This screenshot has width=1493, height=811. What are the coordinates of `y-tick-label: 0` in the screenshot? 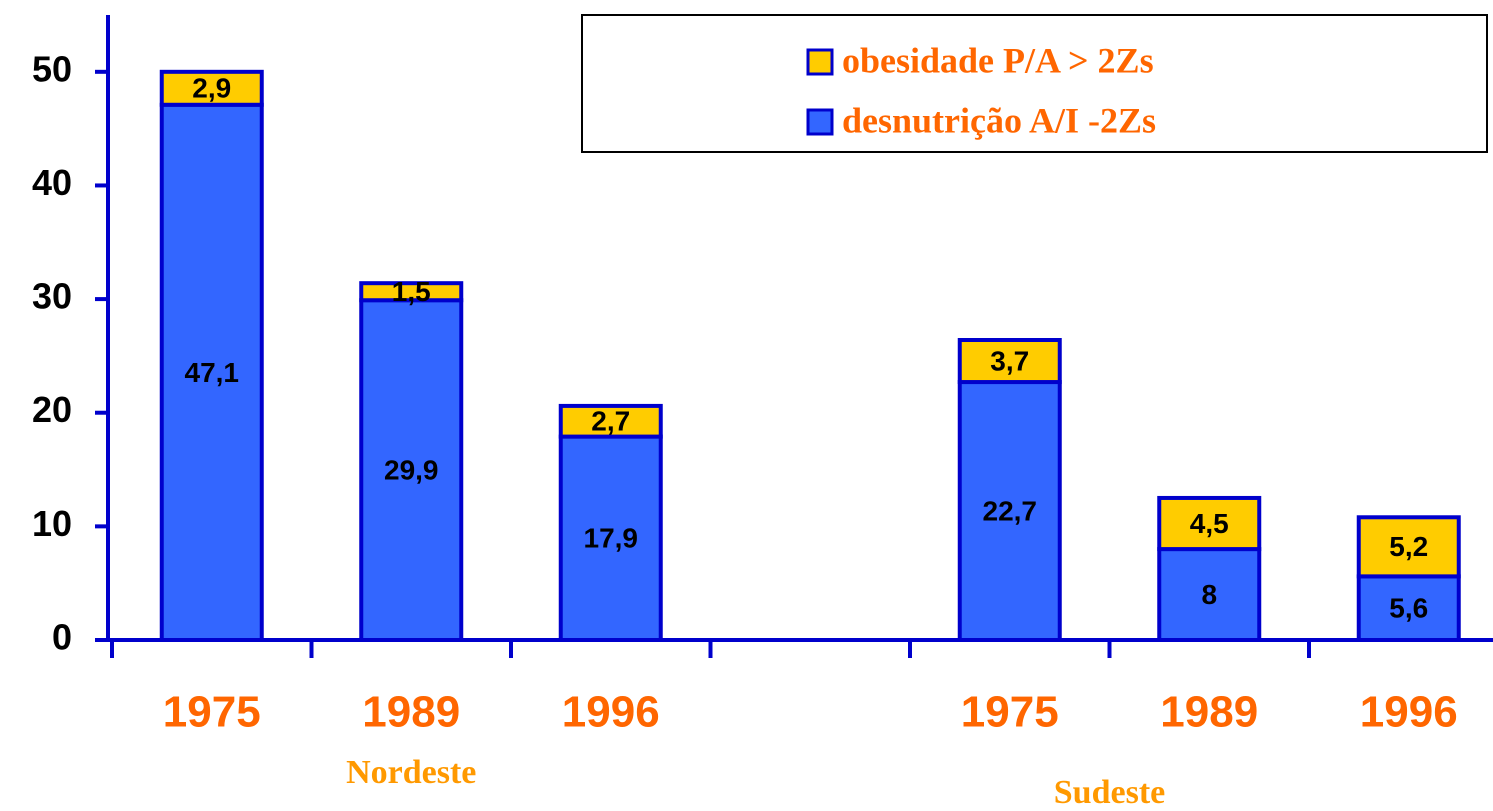 It's located at (62, 637).